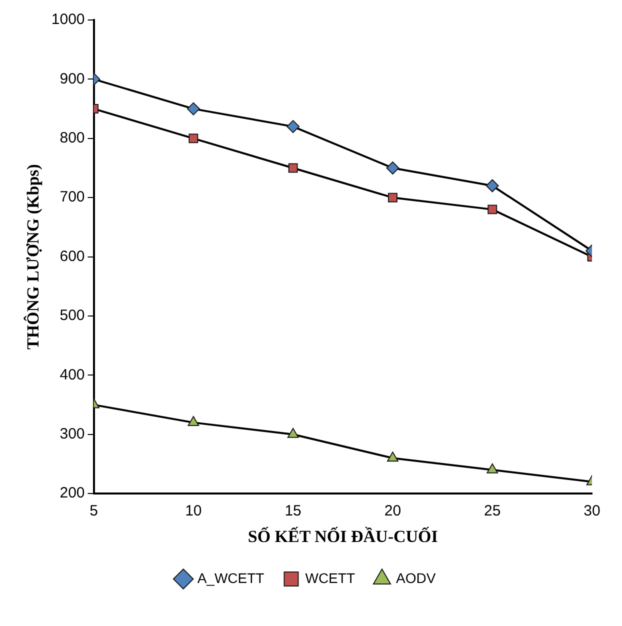 The width and height of the screenshot is (622, 626). Describe the element at coordinates (33, 257) in the screenshot. I see `y-axis-title: THÔNG LƯỢNG (Kbps)` at that location.